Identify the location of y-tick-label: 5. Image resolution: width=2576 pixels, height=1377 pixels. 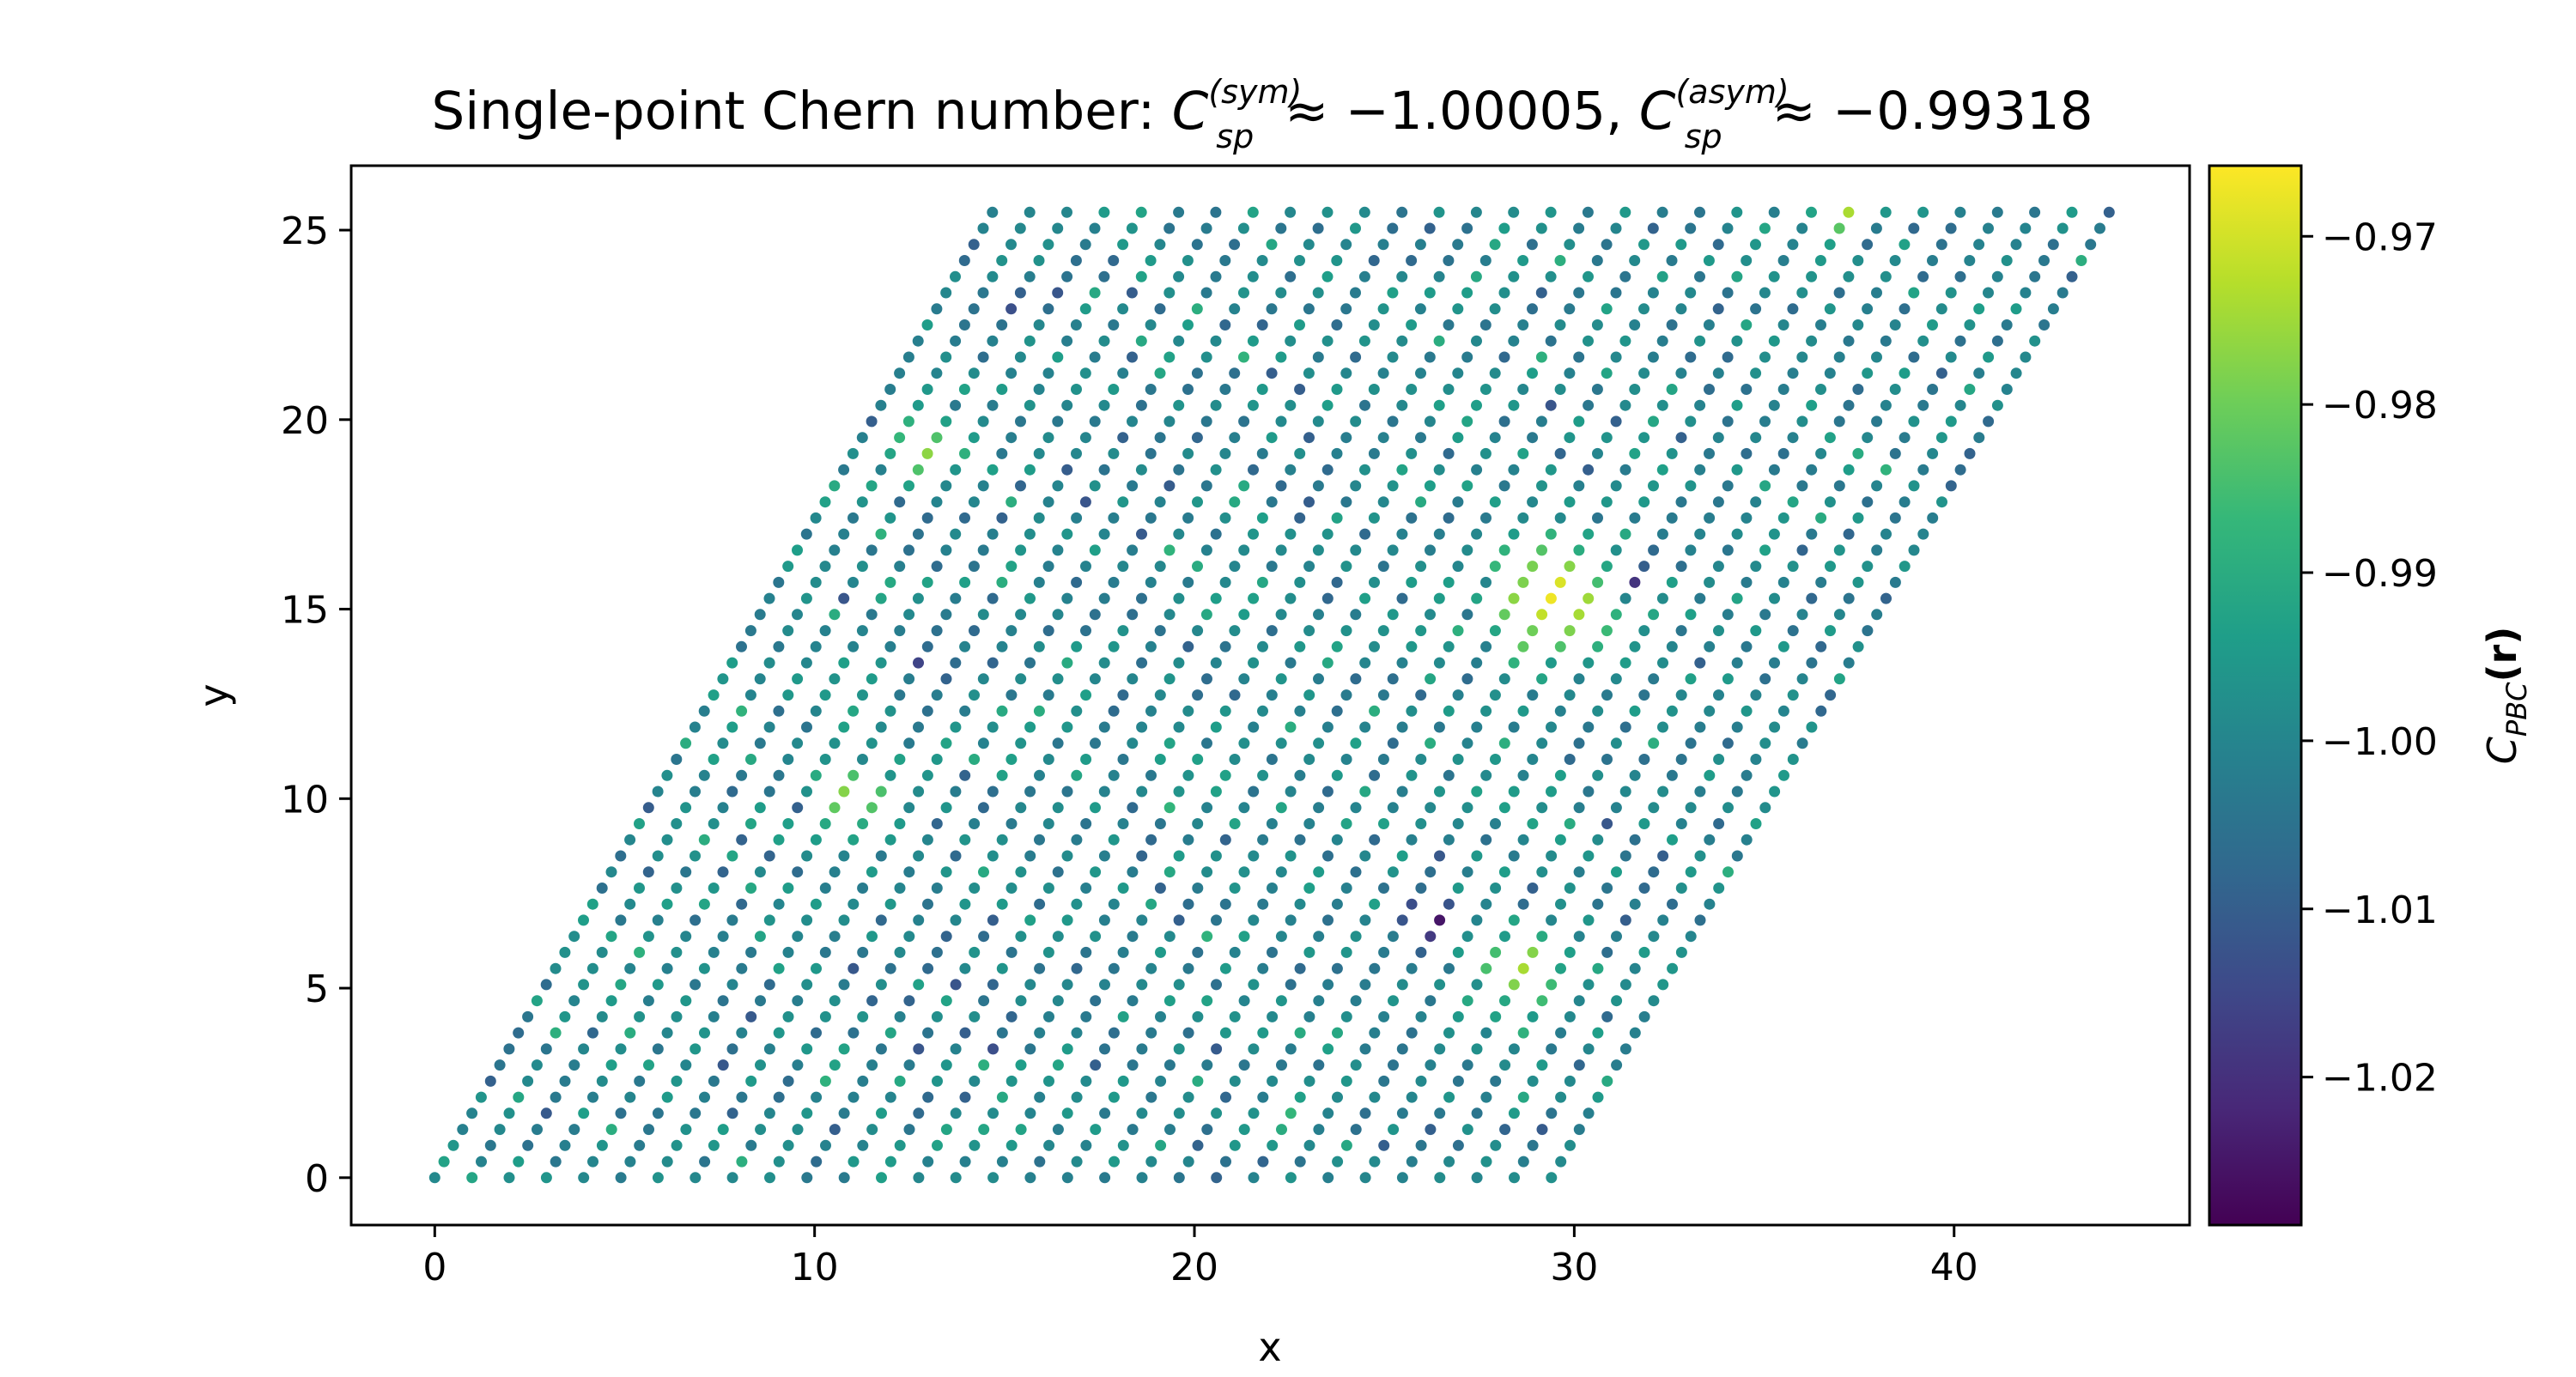
(317, 989).